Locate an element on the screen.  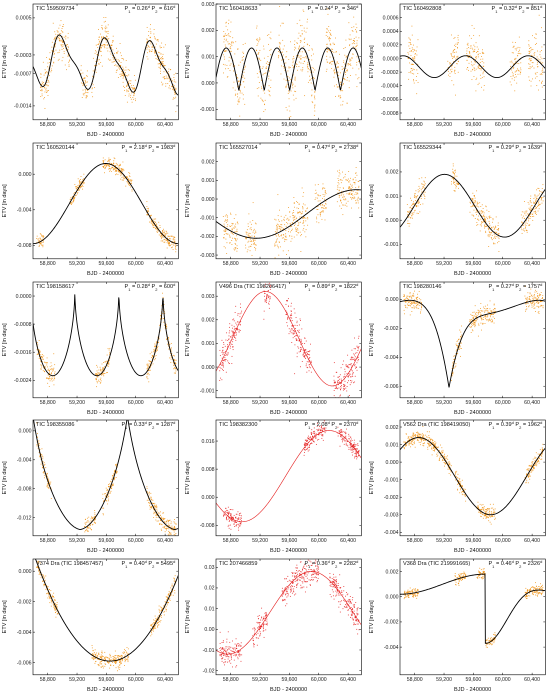
x-axis-label: BJD - 2400000 is located at coordinates (472, 135).